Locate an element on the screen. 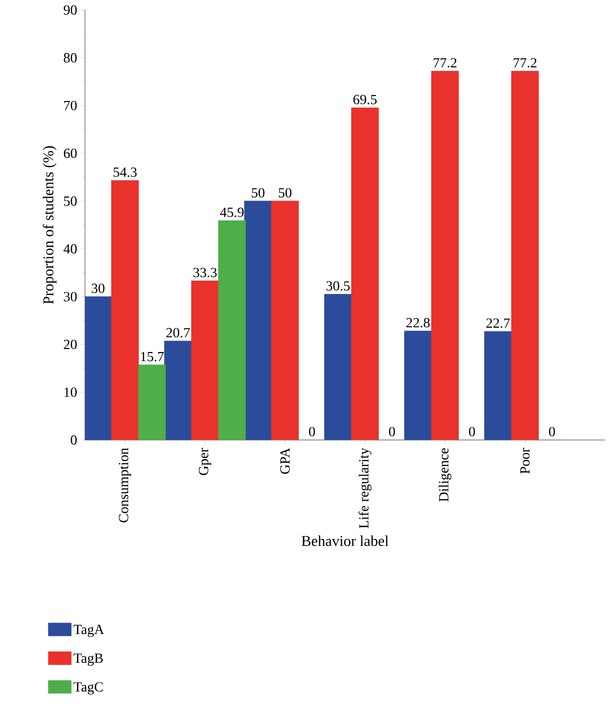 This screenshot has height=724, width=609. y-tick-label: 50 is located at coordinates (70, 201).